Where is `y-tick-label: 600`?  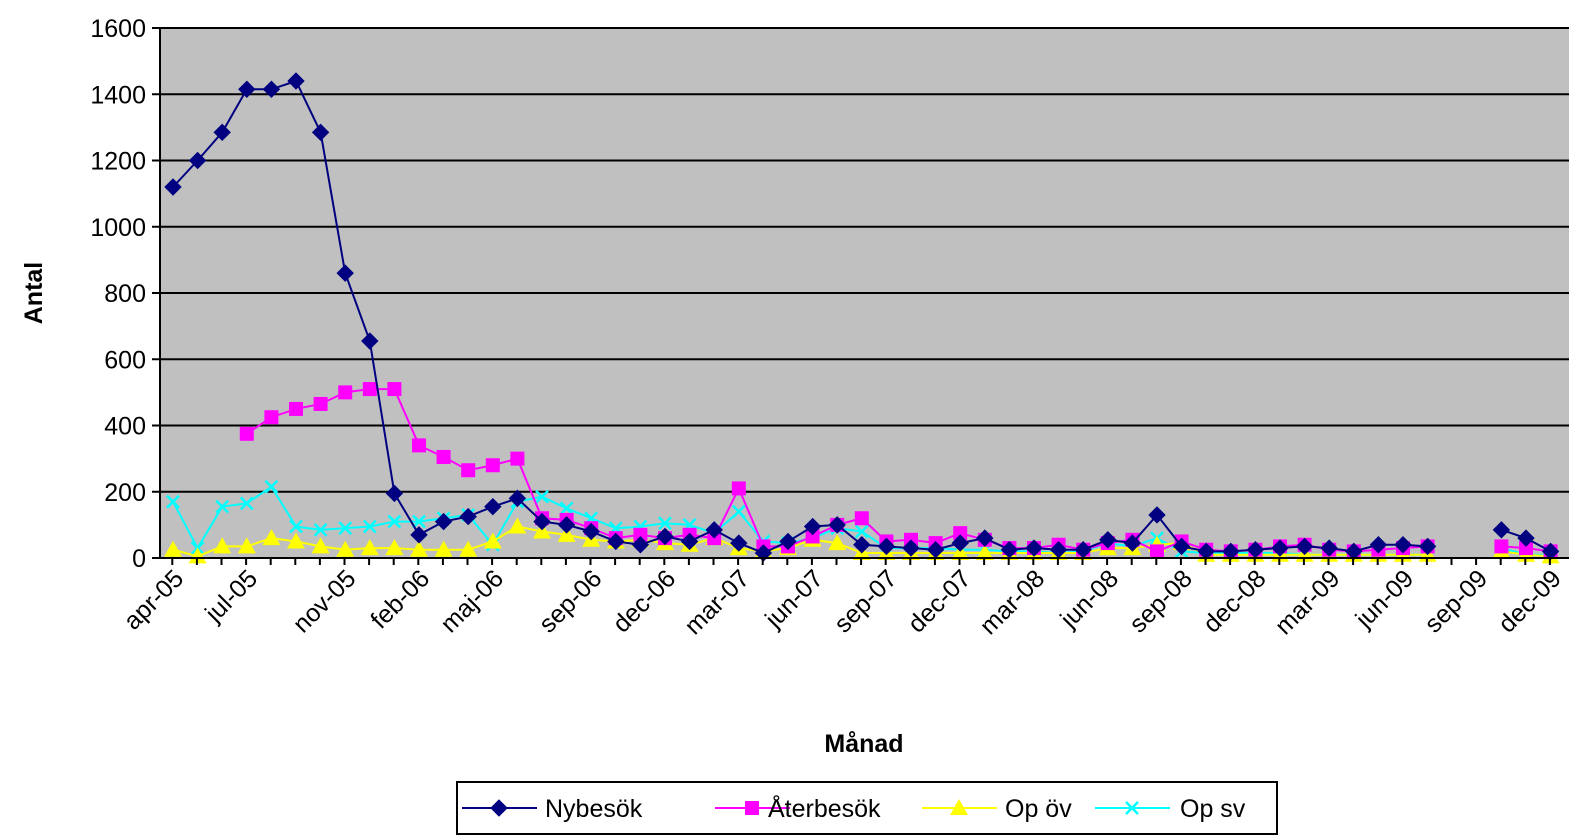 y-tick-label: 600 is located at coordinates (125, 360).